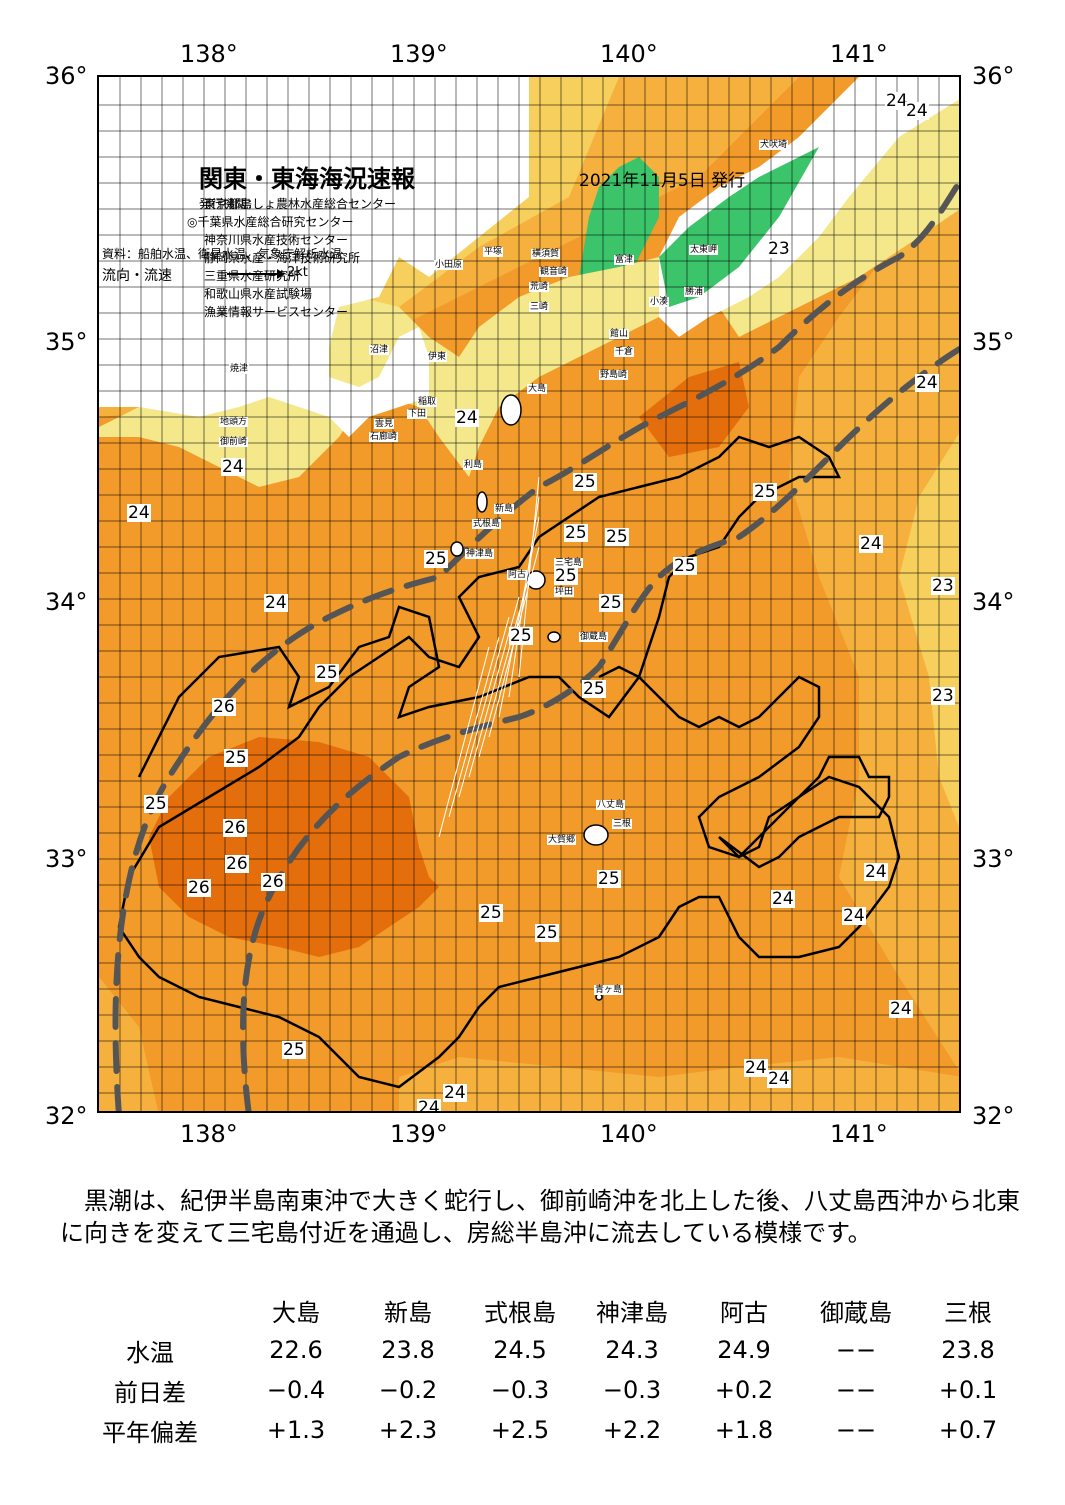 The width and height of the screenshot is (1065, 1505). Describe the element at coordinates (537, 389) in the screenshot. I see `place-label: 大島` at that location.